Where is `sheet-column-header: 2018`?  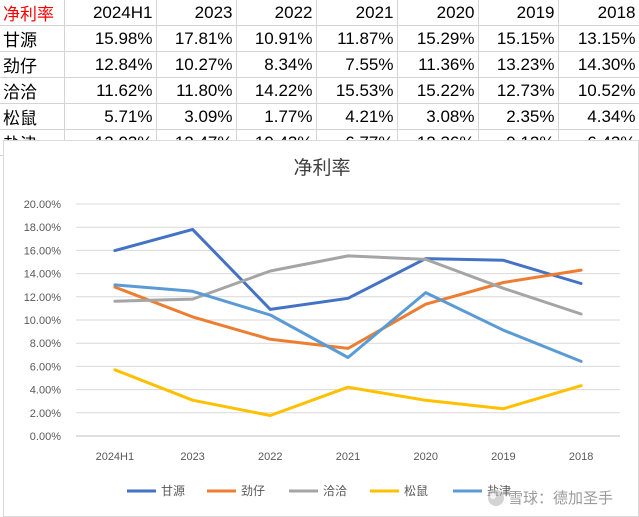
sheet-column-header: 2018 is located at coordinates (598, 13).